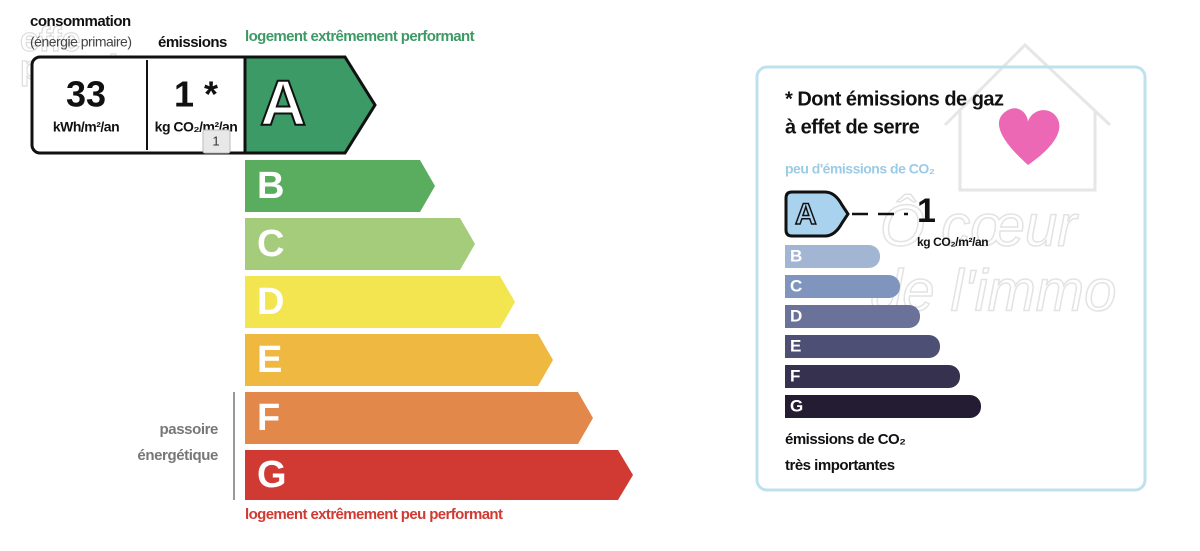 The width and height of the screenshot is (1200, 551). I want to click on ghg-class-letter: C, so click(796, 285).